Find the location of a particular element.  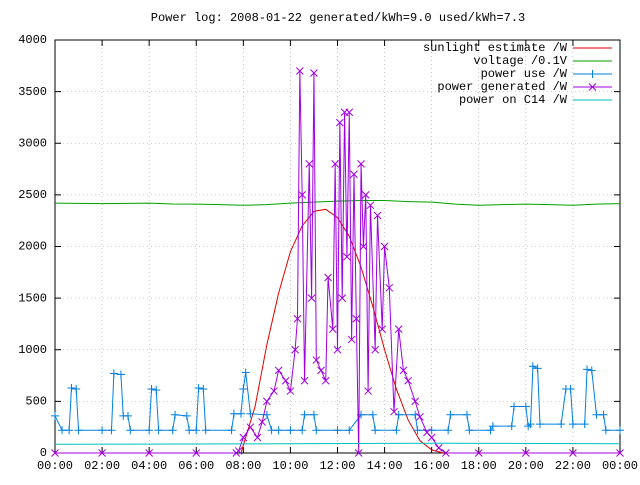

x-tick-label: 16:00 is located at coordinates (432, 466).